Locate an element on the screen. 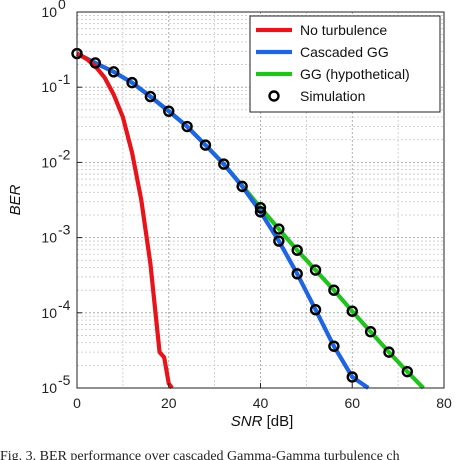 The height and width of the screenshot is (460, 474). y-tick-exponent: -5 is located at coordinates (64, 380).